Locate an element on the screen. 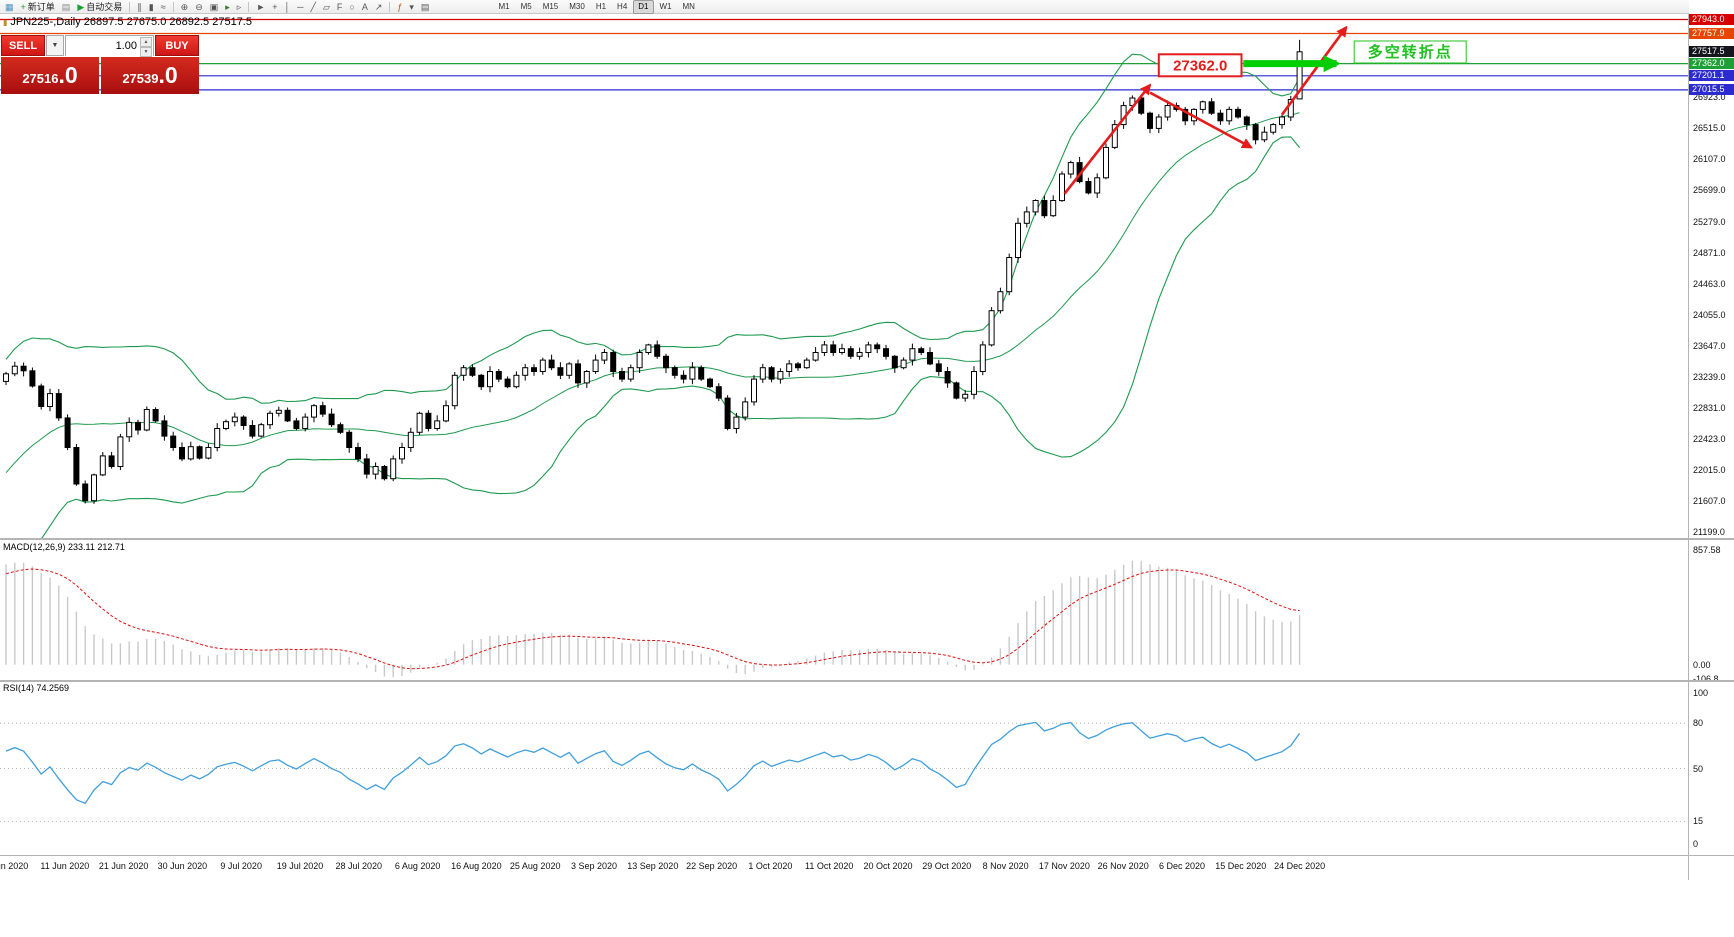 The image size is (1734, 937). buy-price-box: 27539.0 is located at coordinates (150, 75).